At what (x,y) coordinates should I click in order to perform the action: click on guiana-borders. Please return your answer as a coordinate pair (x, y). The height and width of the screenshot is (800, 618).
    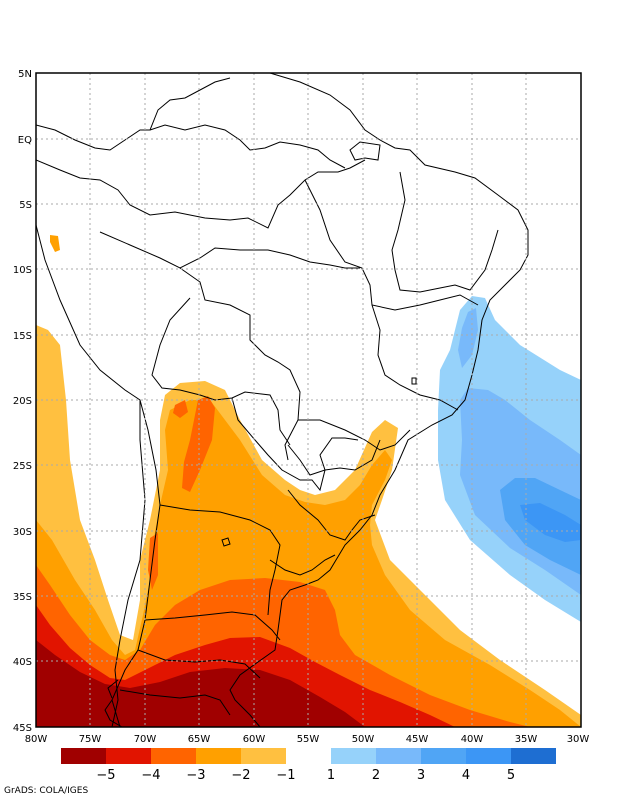
    Looking at the image, I should click on (247, 146).